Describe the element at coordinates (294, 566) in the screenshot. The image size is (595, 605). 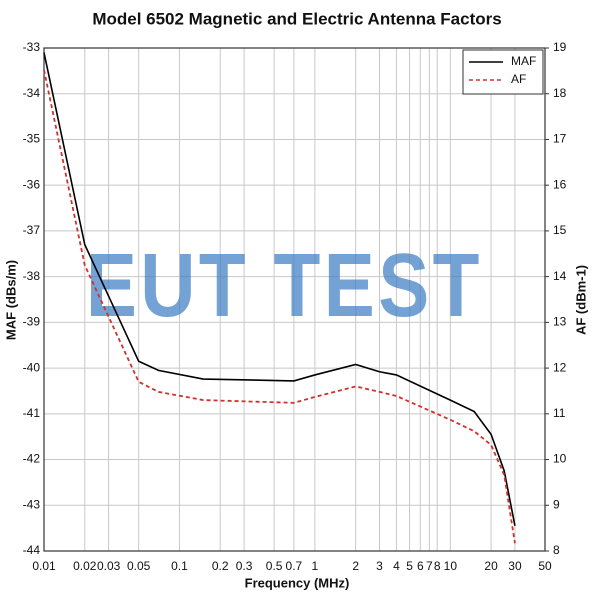
I see `x-tick-label: 0.7` at that location.